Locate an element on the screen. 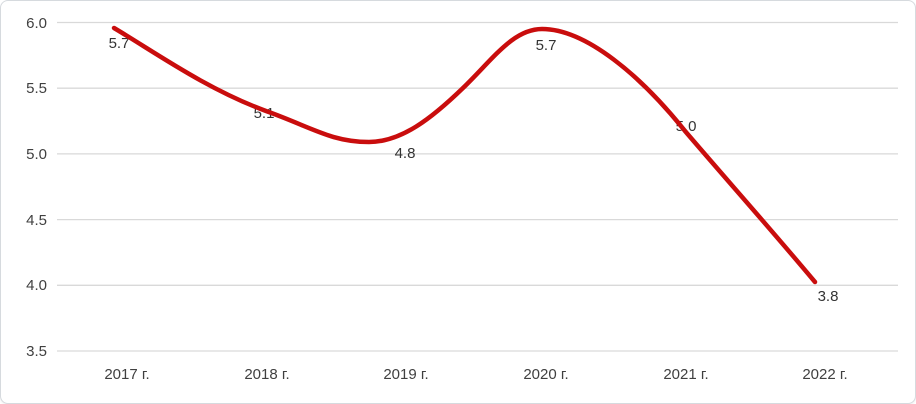 The width and height of the screenshot is (916, 404). data-label: 5.0 is located at coordinates (686, 126).